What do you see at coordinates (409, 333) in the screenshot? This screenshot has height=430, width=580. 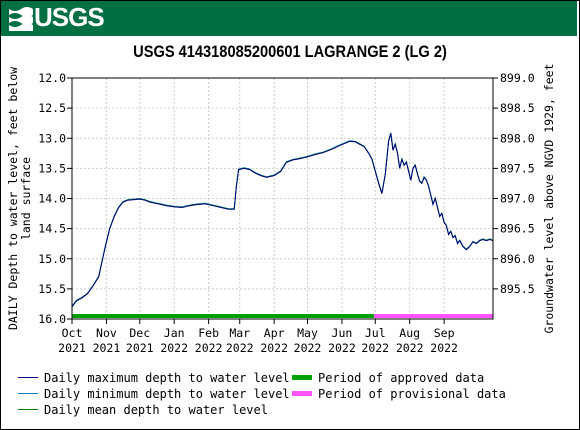 I see `x-tick-month: Aug` at bounding box center [409, 333].